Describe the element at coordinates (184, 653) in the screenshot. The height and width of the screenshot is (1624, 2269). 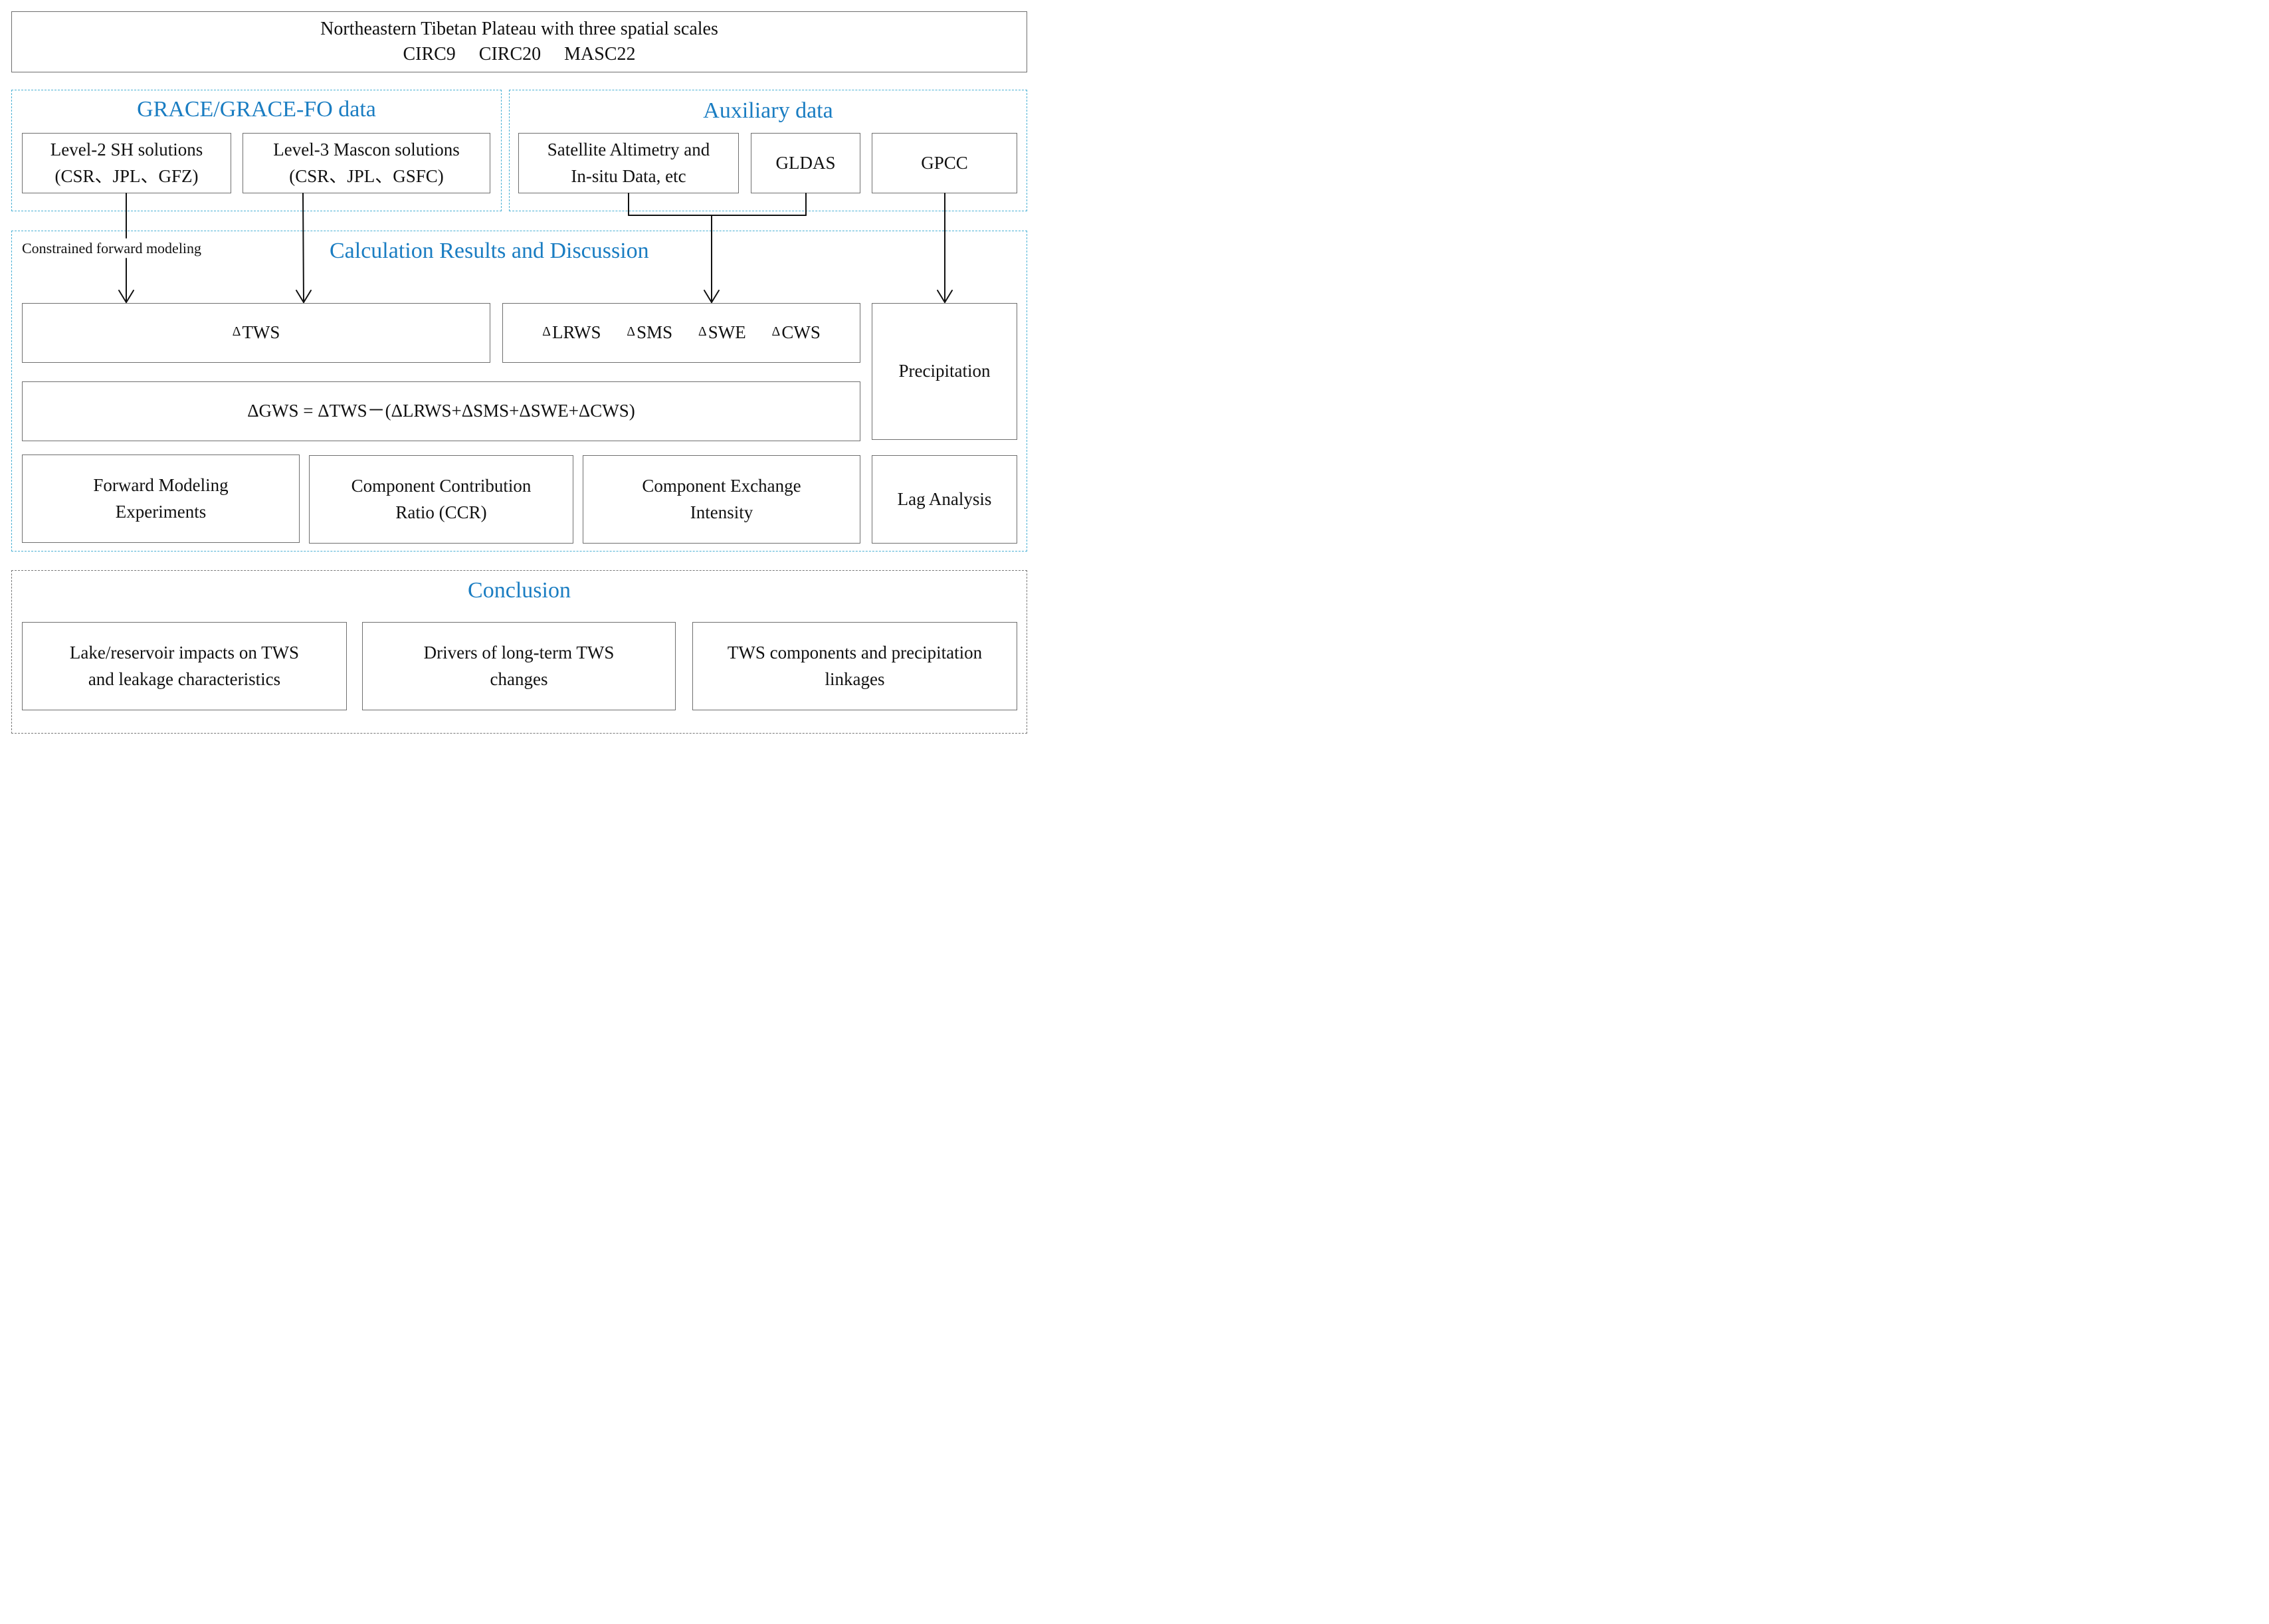
I see `conclusion-lake-line1: Lake/reservoir impacts on TWS` at that location.